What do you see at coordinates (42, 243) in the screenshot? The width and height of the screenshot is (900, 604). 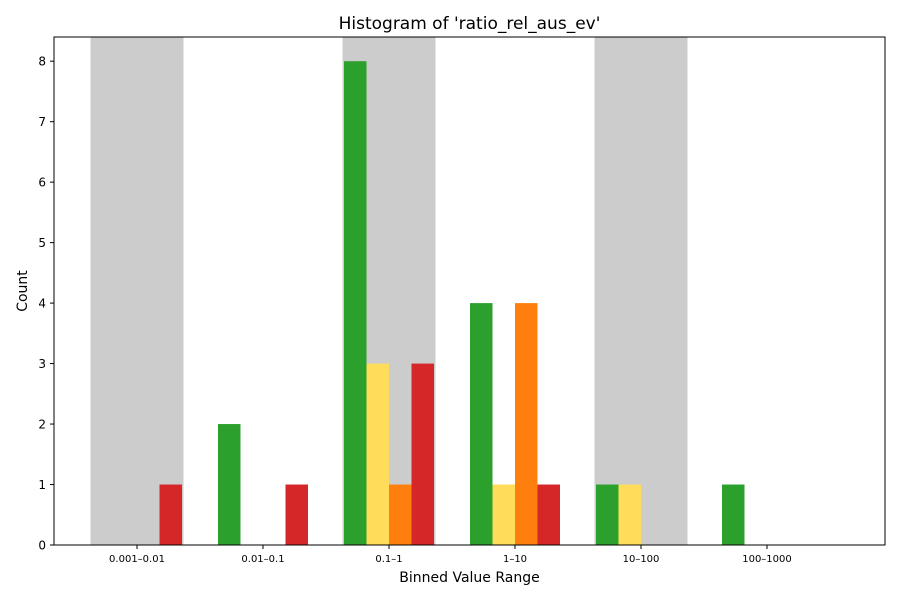 I see `y-tick-label-5: 5` at bounding box center [42, 243].